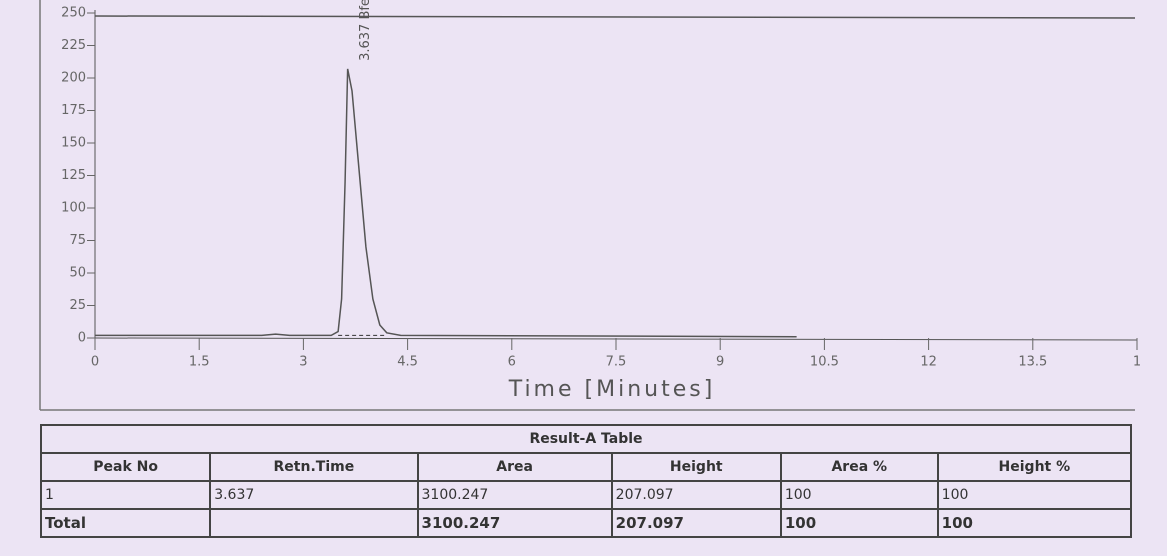  I want to click on y-tick-label: 225, so click(73, 45).